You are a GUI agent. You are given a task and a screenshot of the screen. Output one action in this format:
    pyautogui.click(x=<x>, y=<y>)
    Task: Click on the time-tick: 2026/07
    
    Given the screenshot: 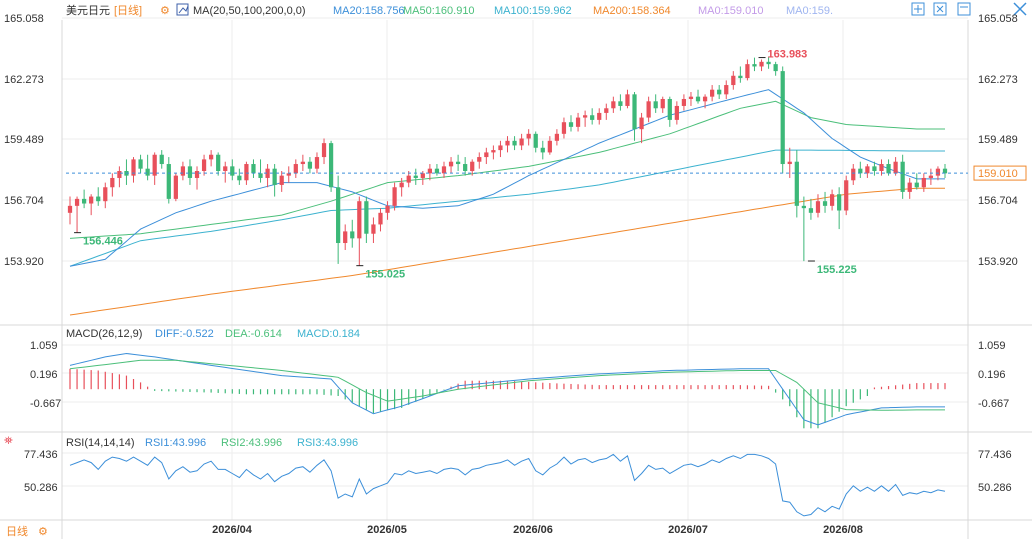 What is the action you would take?
    pyautogui.click(x=688, y=530)
    